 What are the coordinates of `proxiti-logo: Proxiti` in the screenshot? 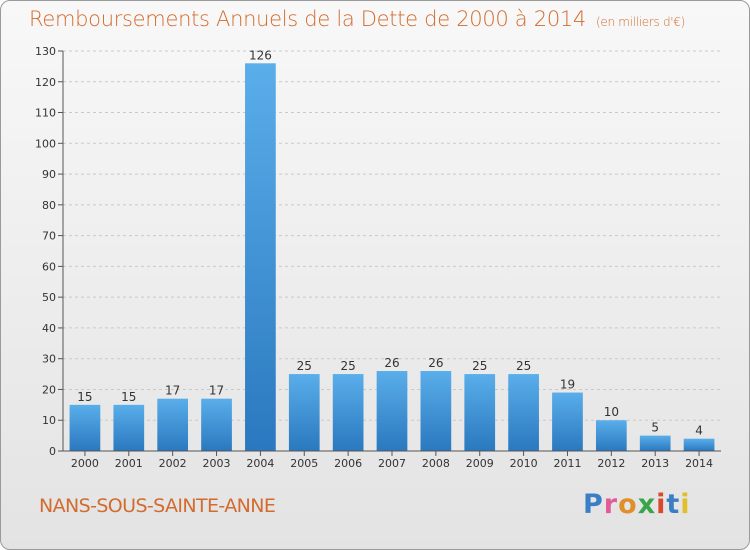 It's located at (637, 504).